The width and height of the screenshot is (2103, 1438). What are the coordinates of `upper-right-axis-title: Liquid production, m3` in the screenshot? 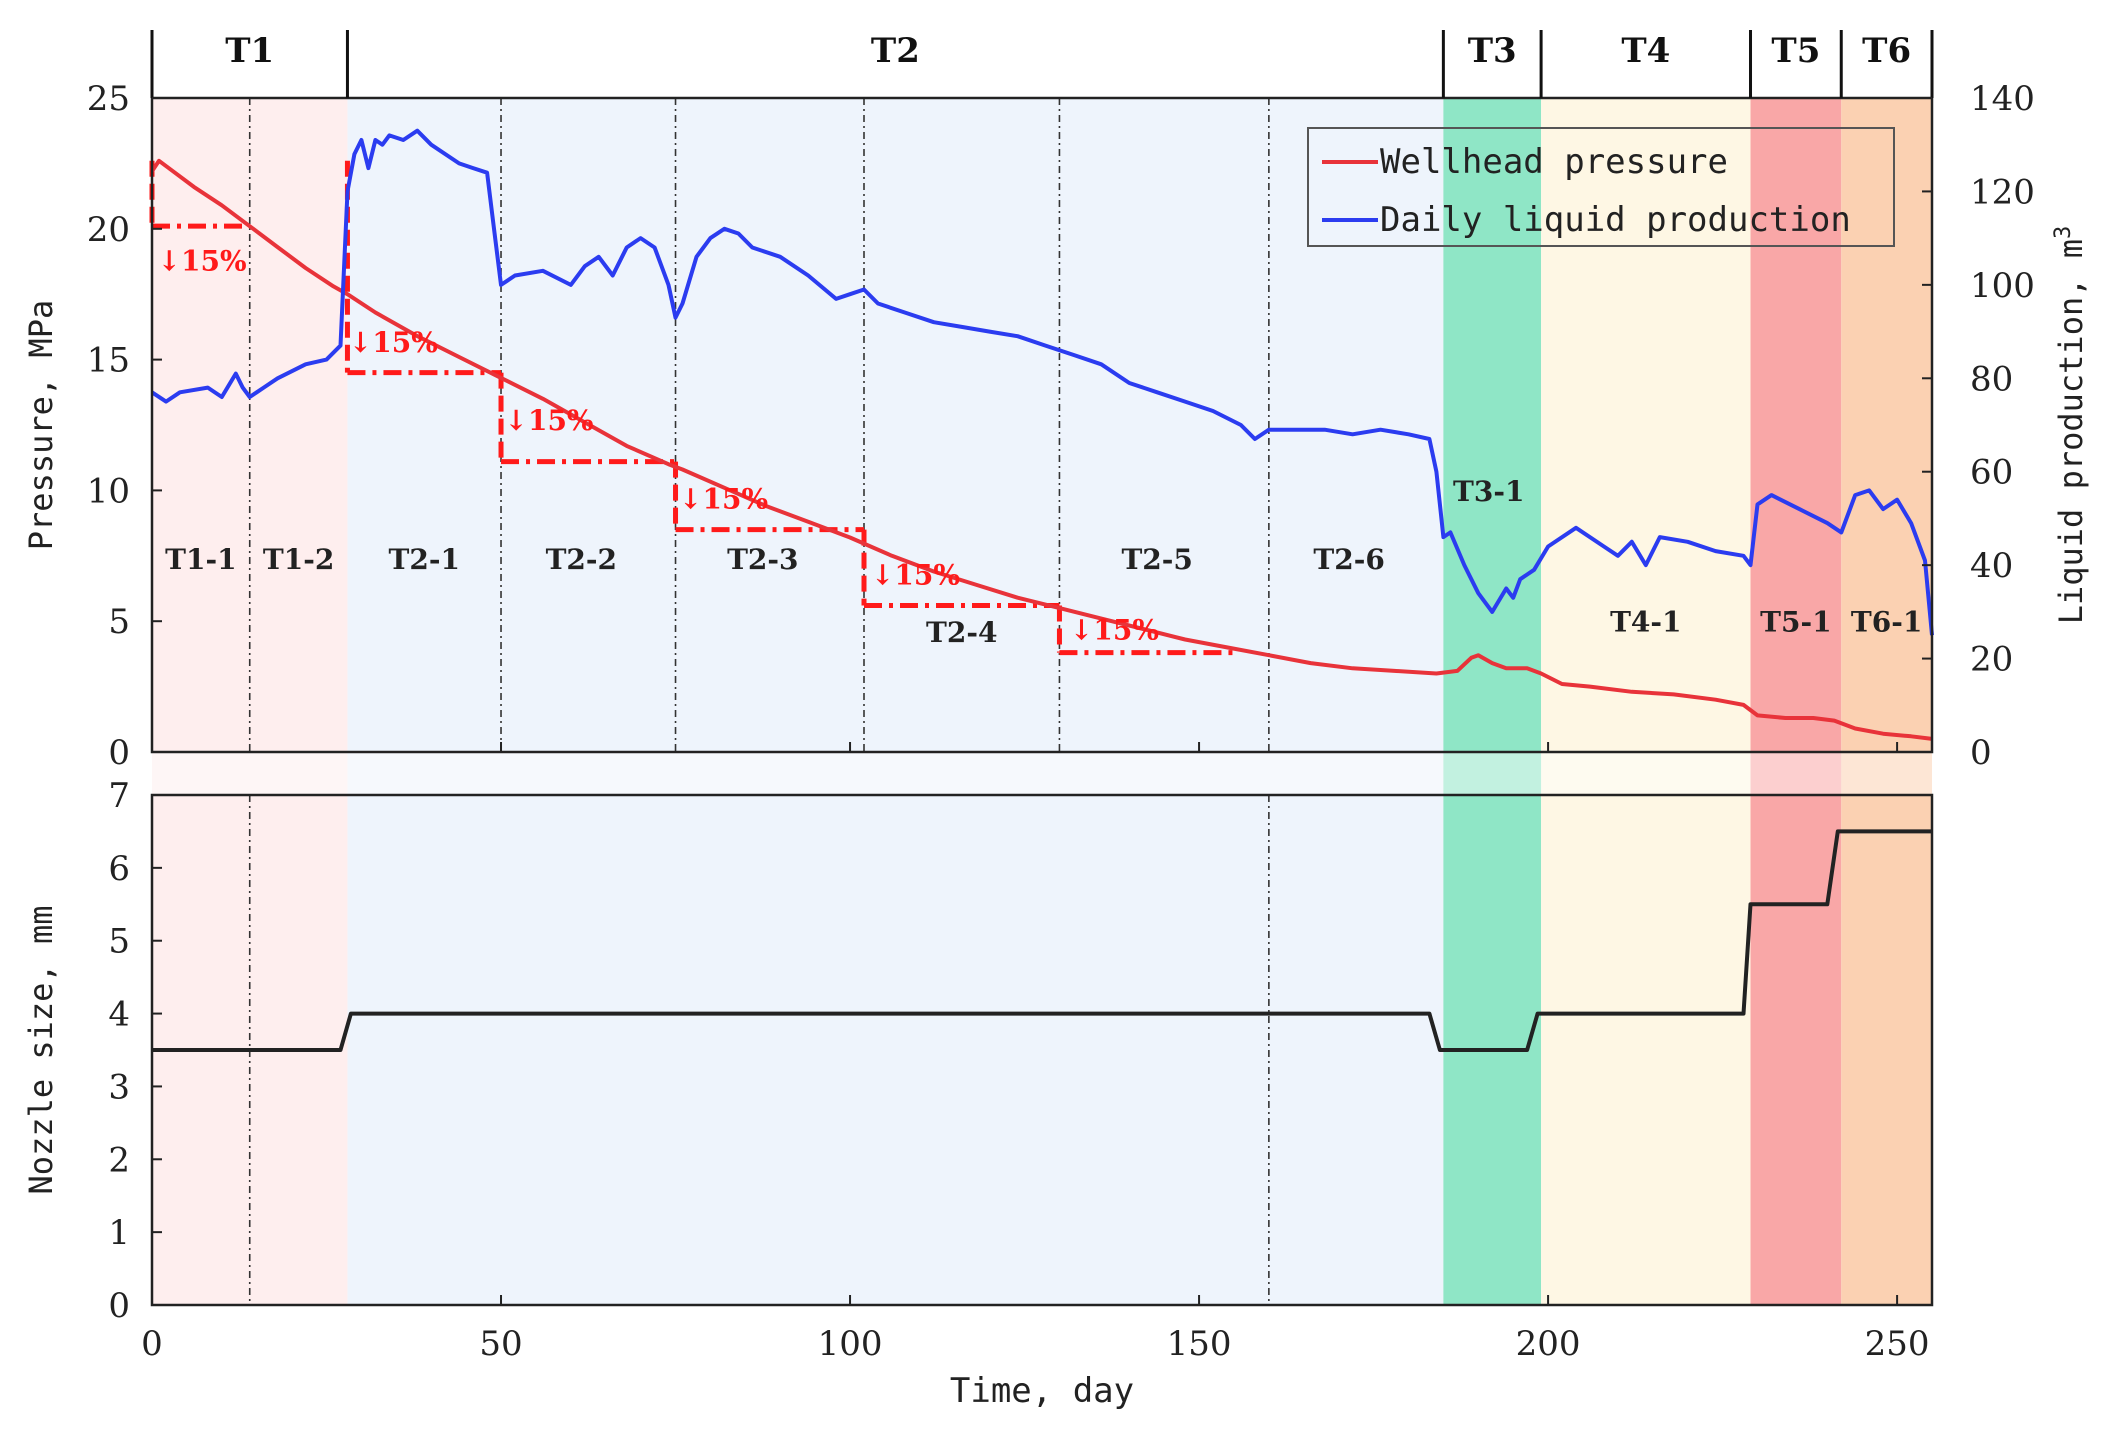 It's located at (2071, 425).